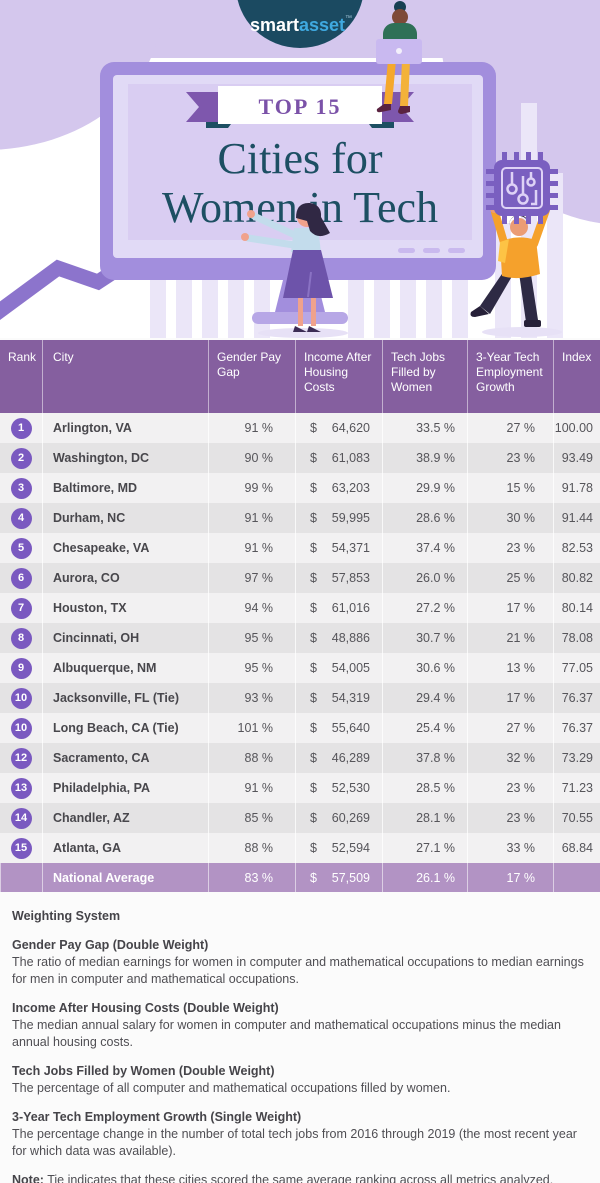  Describe the element at coordinates (424, 458) in the screenshot. I see `tech-jobs-cell: 38.9 %` at that location.